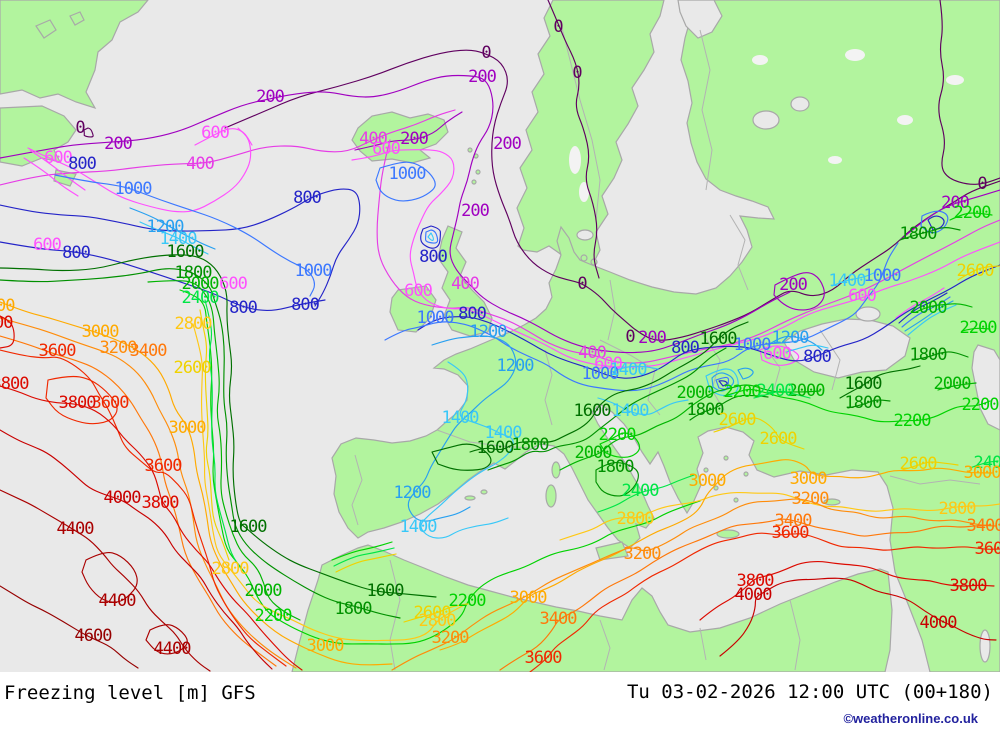  I want to click on land-labrador, so click(38, 136).